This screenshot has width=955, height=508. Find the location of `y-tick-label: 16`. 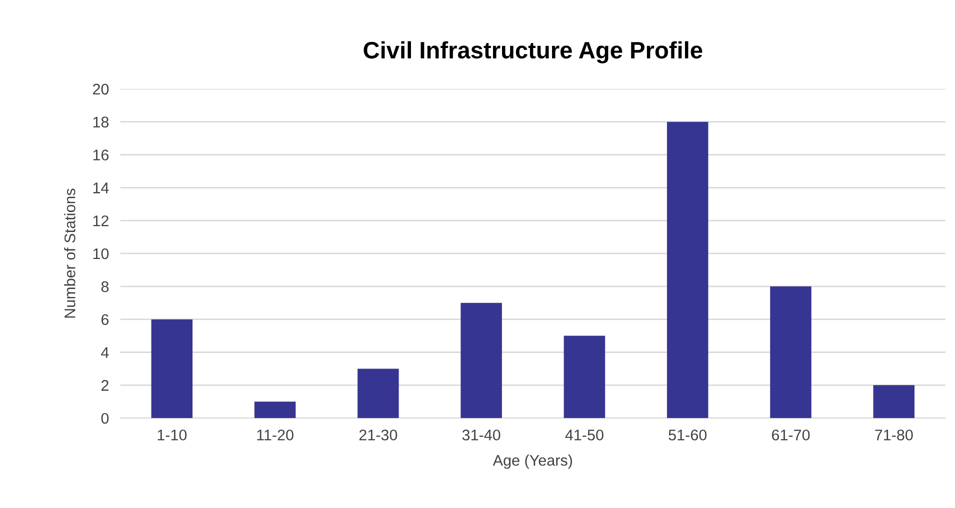

y-tick-label: 16 is located at coordinates (101, 155).